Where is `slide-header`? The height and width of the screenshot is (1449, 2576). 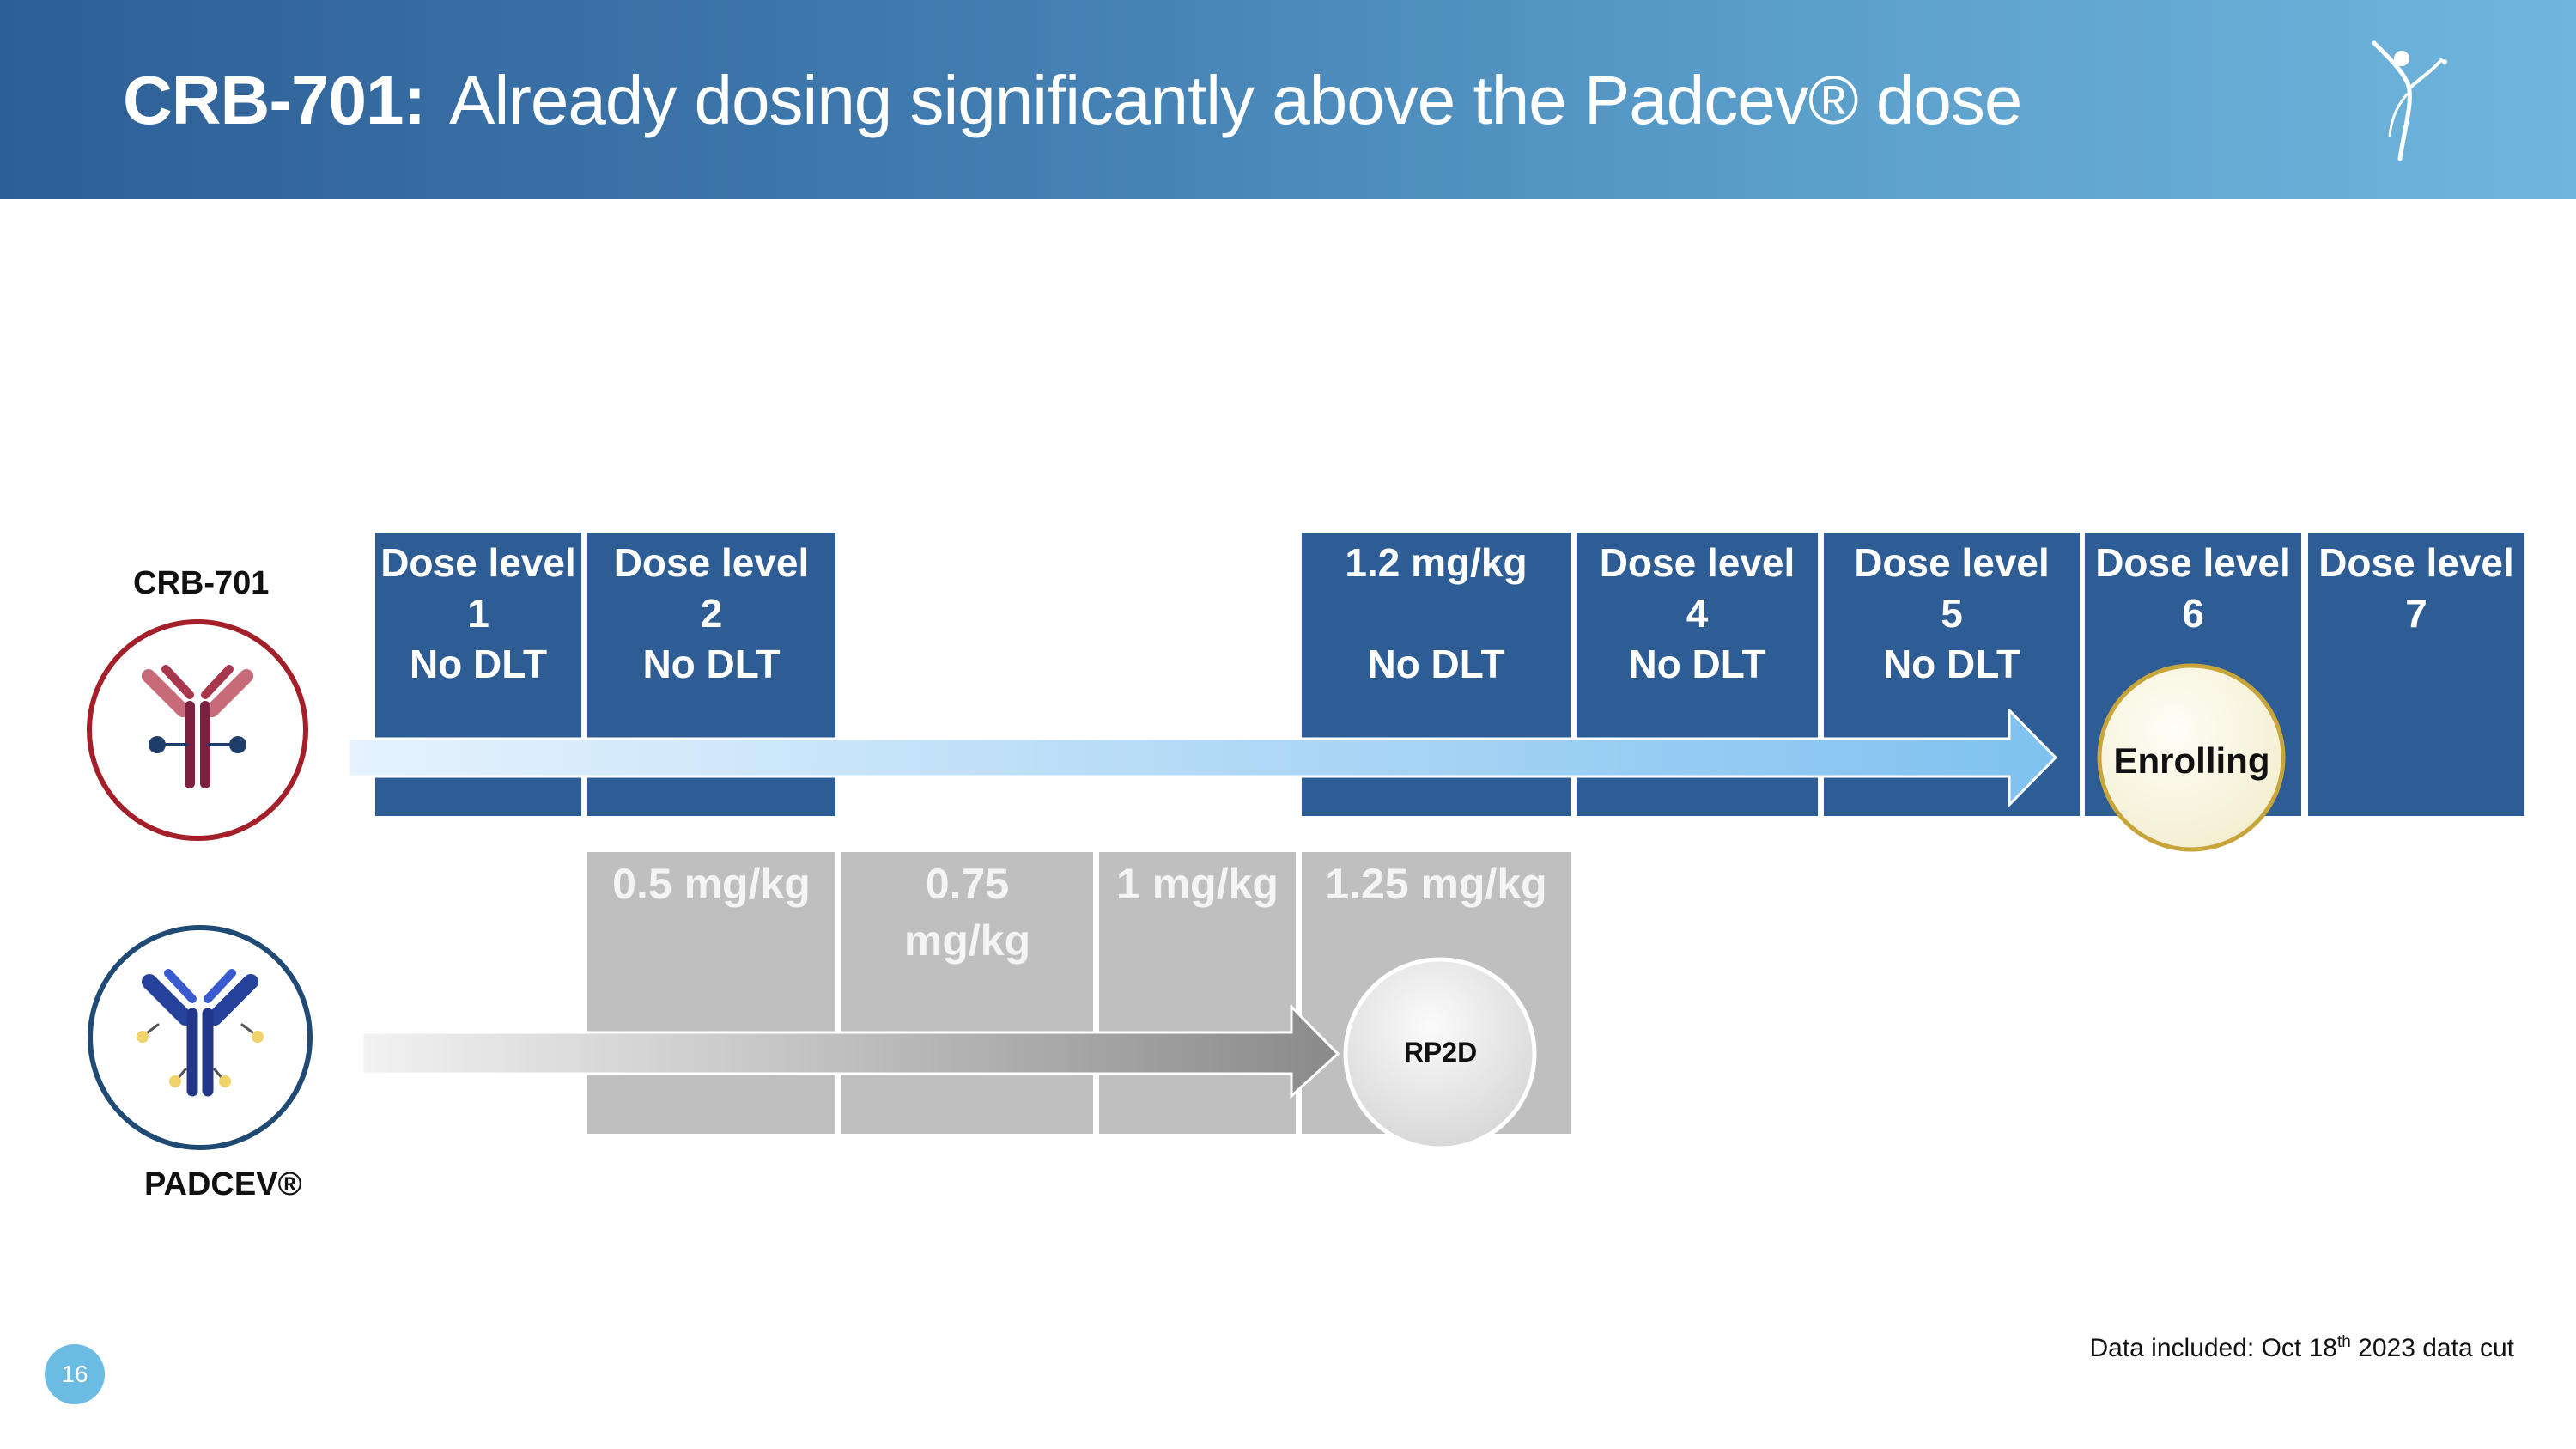 slide-header is located at coordinates (1288, 99).